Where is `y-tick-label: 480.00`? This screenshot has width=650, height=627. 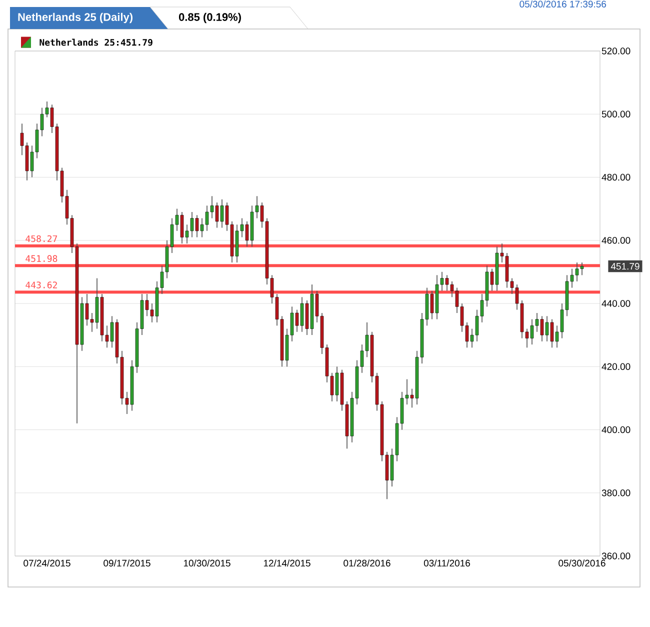
y-tick-label: 480.00 is located at coordinates (616, 177).